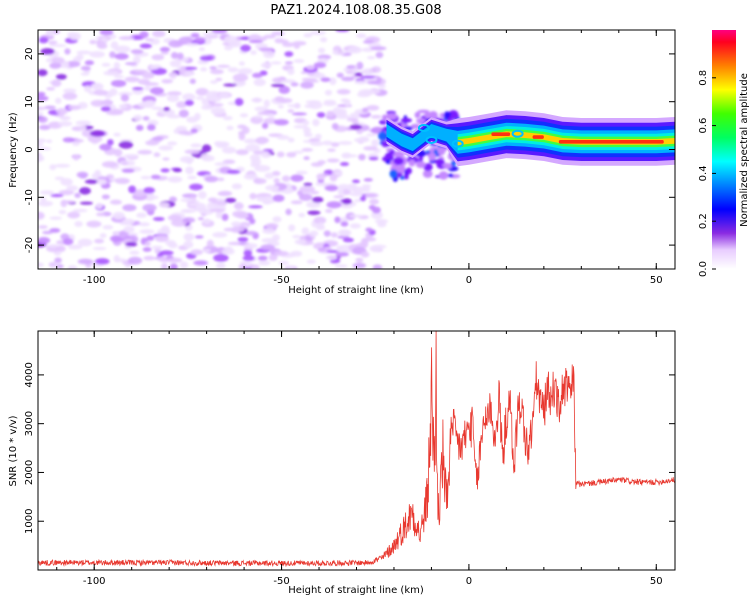 The width and height of the screenshot is (750, 600). I want to click on spectrogram-ytick-label: -20, so click(29, 245).